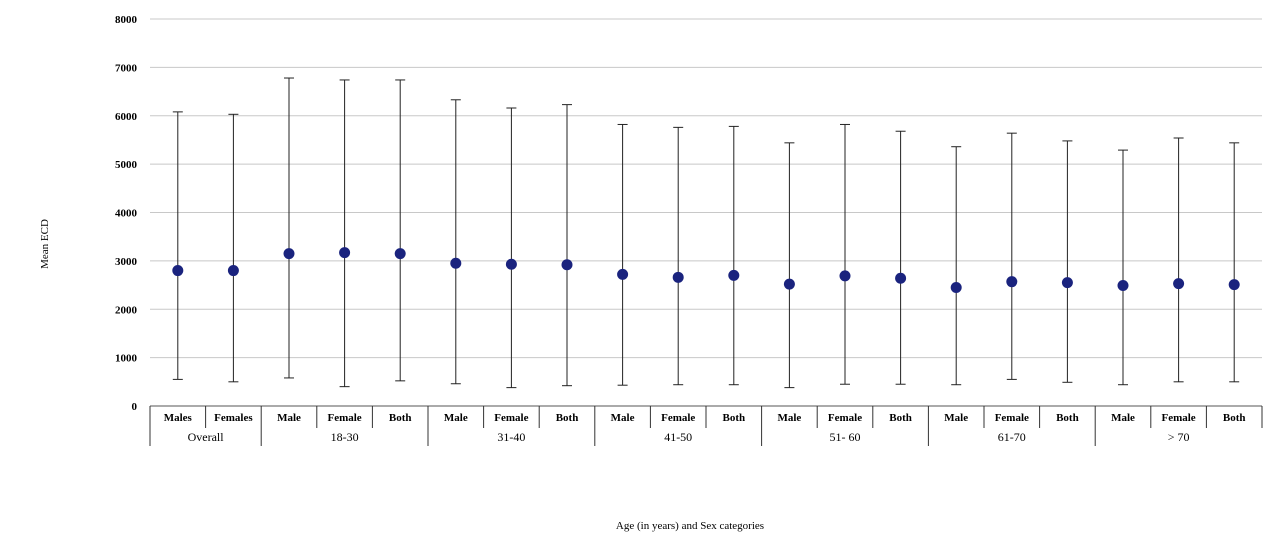  What do you see at coordinates (126, 359) in the screenshot?
I see `y-tick-label: 1000` at bounding box center [126, 359].